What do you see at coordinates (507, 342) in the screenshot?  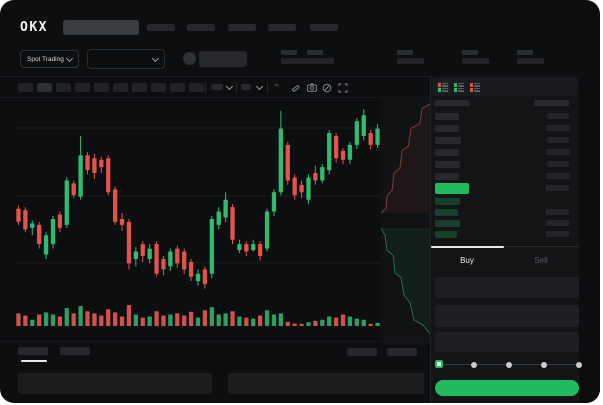 I see `total-input` at bounding box center [507, 342].